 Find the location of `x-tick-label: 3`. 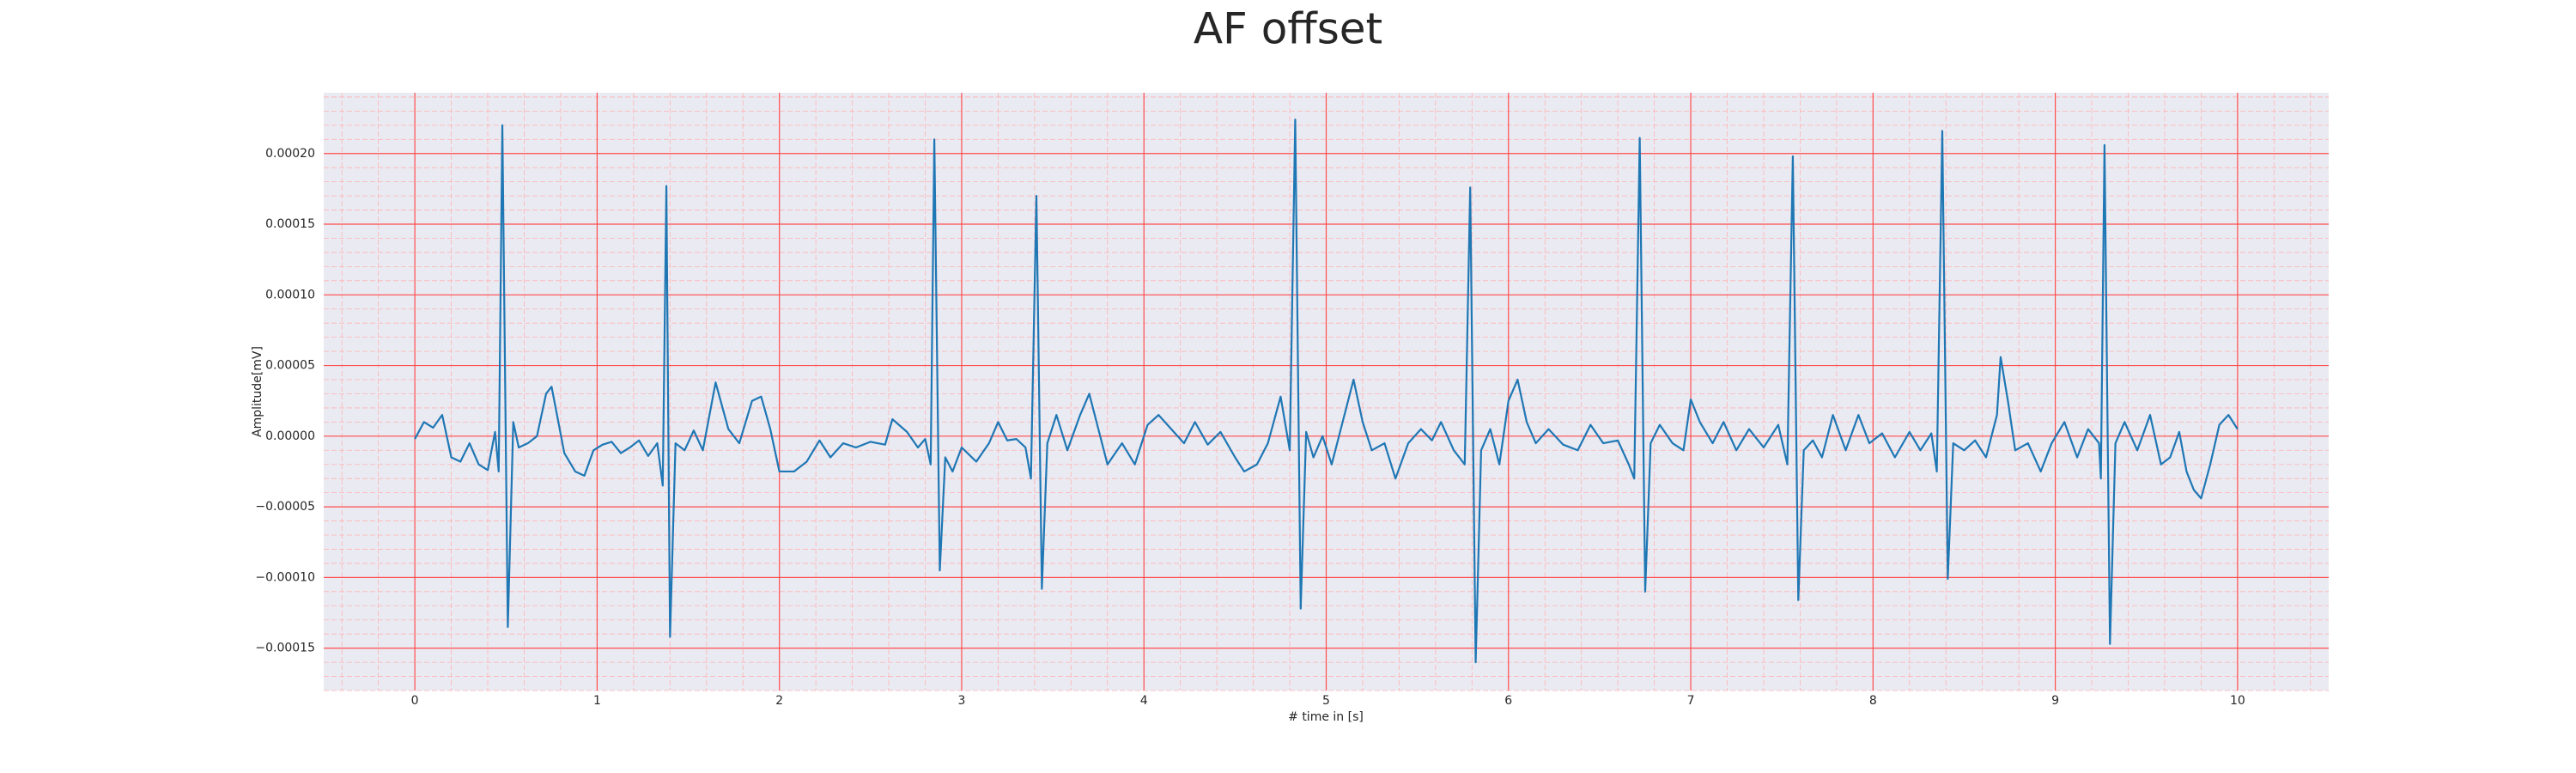

x-tick-label: 3 is located at coordinates (961, 701).